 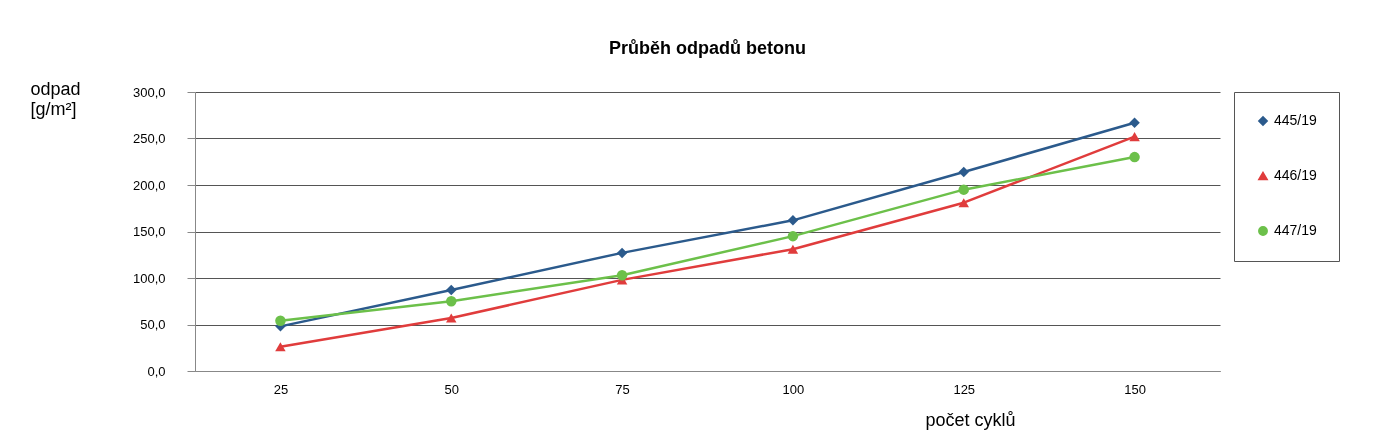 What do you see at coordinates (1296, 120) in the screenshot?
I see `legend-label: 445/19` at bounding box center [1296, 120].